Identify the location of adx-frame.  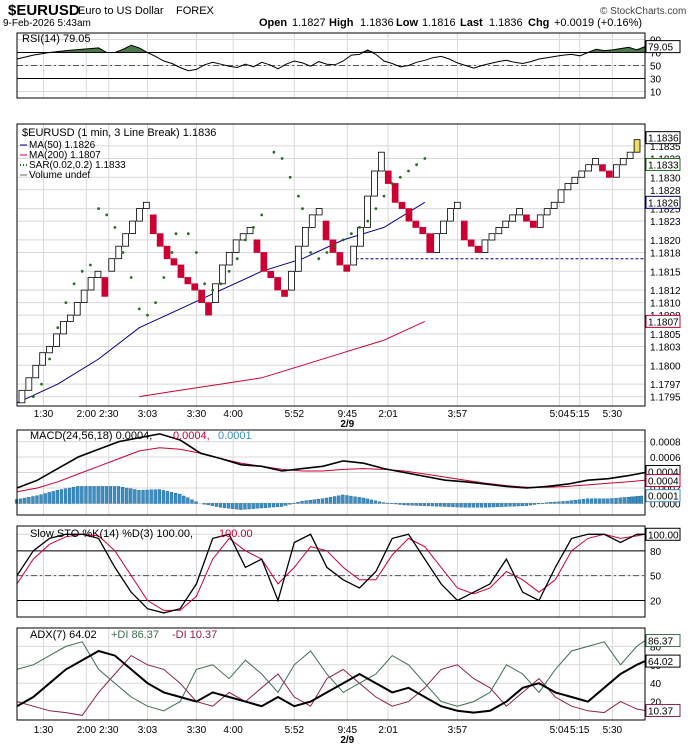
(331, 674).